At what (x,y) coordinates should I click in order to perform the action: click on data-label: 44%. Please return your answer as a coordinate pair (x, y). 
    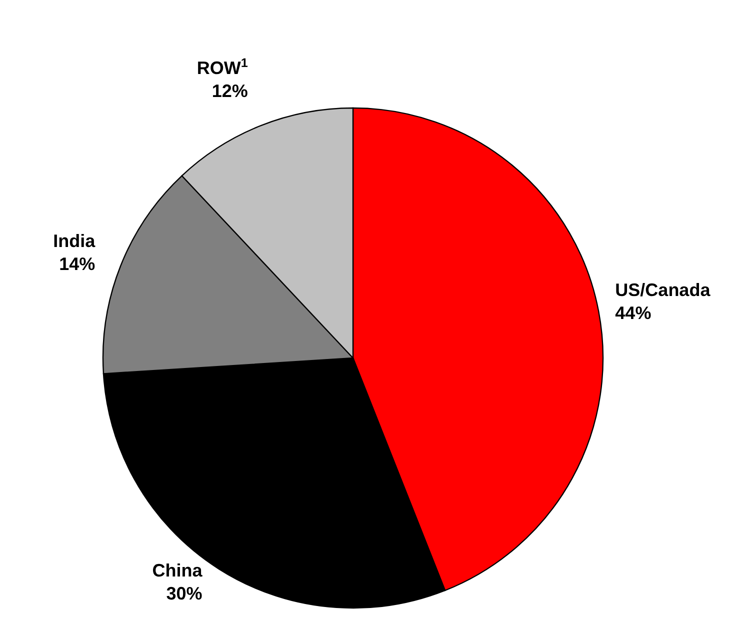
    Looking at the image, I should click on (633, 313).